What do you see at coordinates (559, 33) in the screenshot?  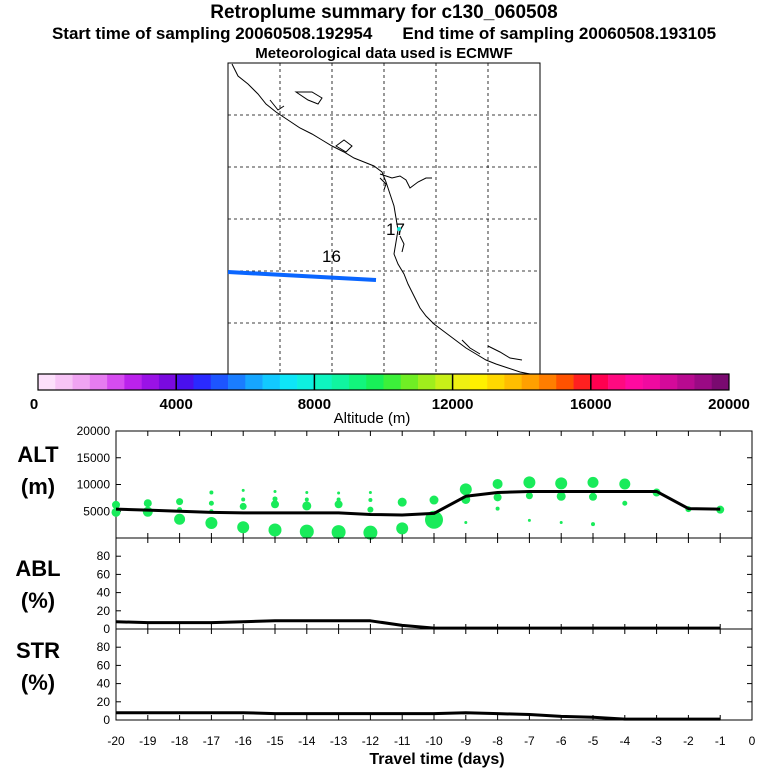 I see `end-time-label: End time of sampling 20060508.193105` at bounding box center [559, 33].